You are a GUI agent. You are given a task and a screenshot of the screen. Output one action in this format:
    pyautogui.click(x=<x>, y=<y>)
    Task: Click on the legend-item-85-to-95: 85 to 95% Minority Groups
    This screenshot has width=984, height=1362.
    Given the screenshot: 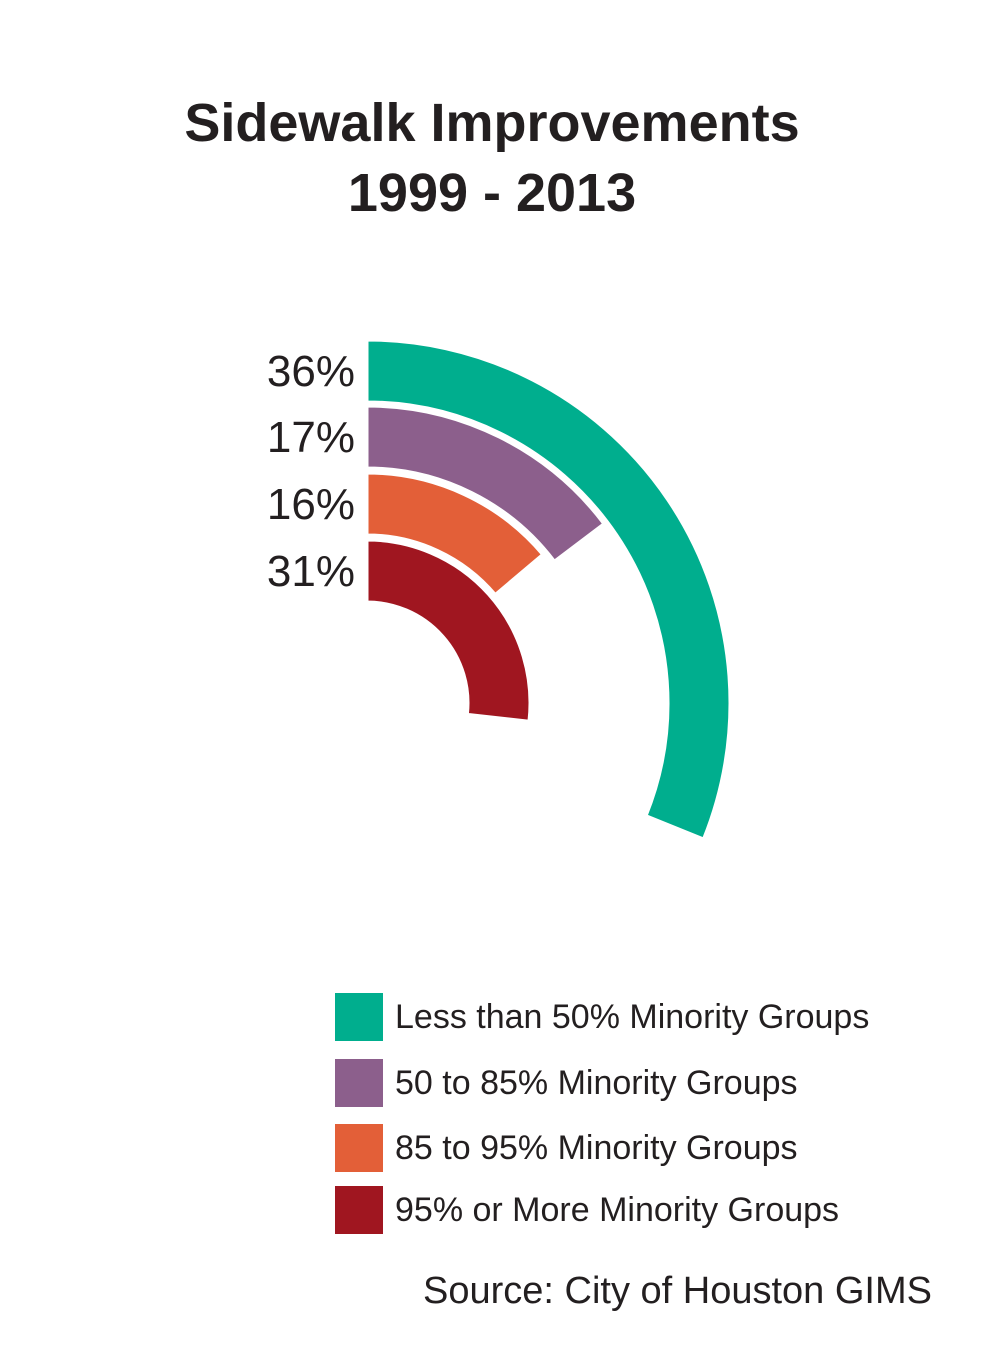 What is the action you would take?
    pyautogui.click(x=566, y=1148)
    